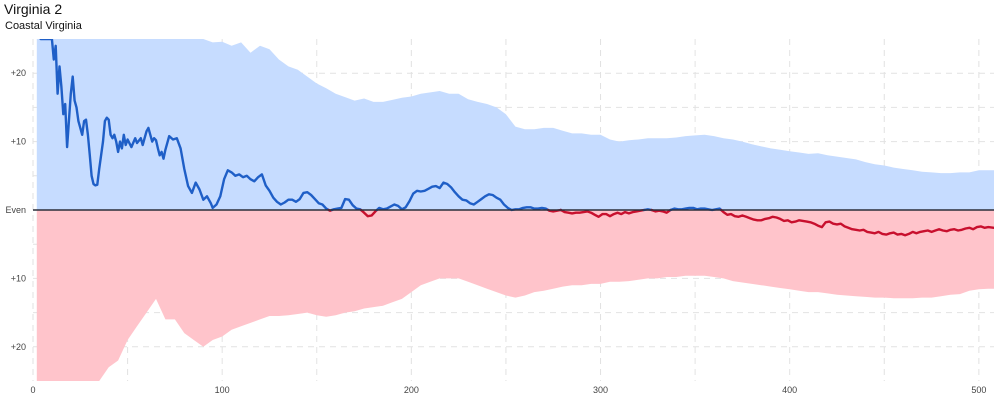 The width and height of the screenshot is (1000, 400). What do you see at coordinates (789, 390) in the screenshot?
I see `x-tick-label: 400` at bounding box center [789, 390].